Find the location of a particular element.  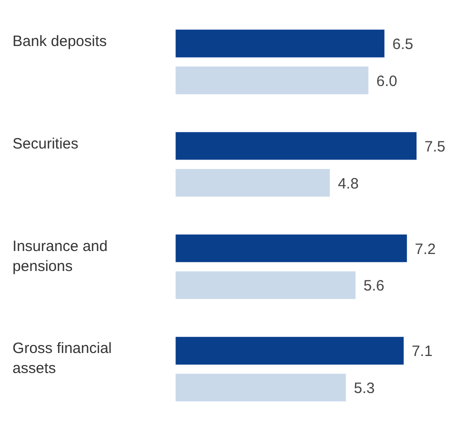

data-label: 5.6 is located at coordinates (374, 286).